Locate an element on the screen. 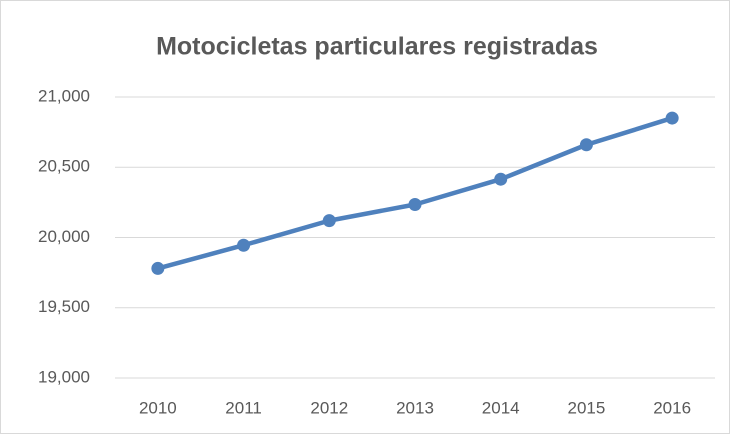  x-tick-label: 2012 is located at coordinates (329, 407).